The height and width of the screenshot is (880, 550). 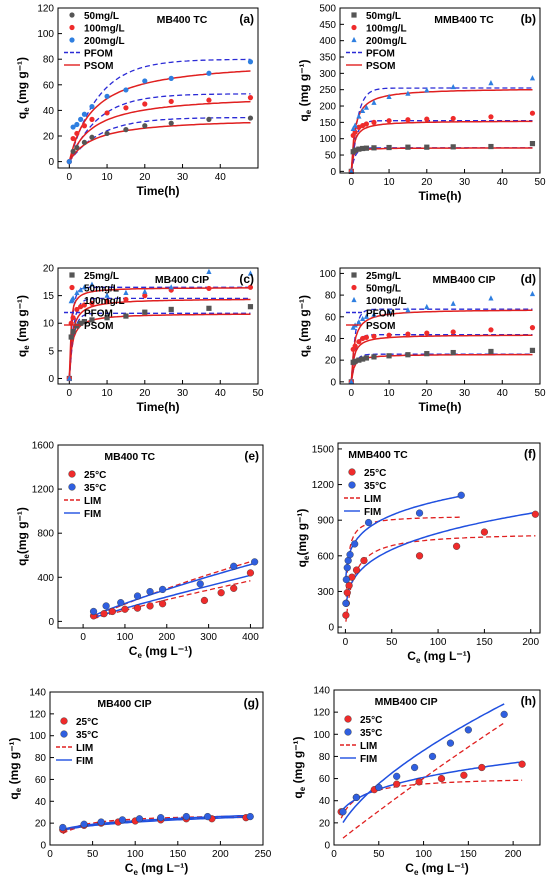 I want to click on y-axis-title-sub: e, so click(x=302, y=788).